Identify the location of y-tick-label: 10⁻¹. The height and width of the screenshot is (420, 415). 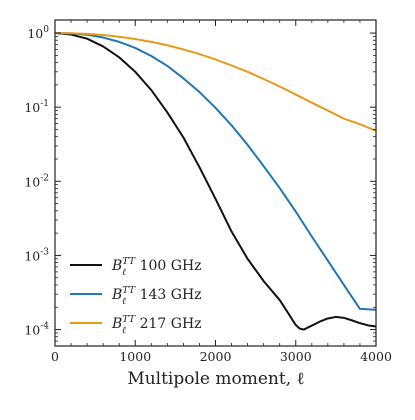
(36, 107).